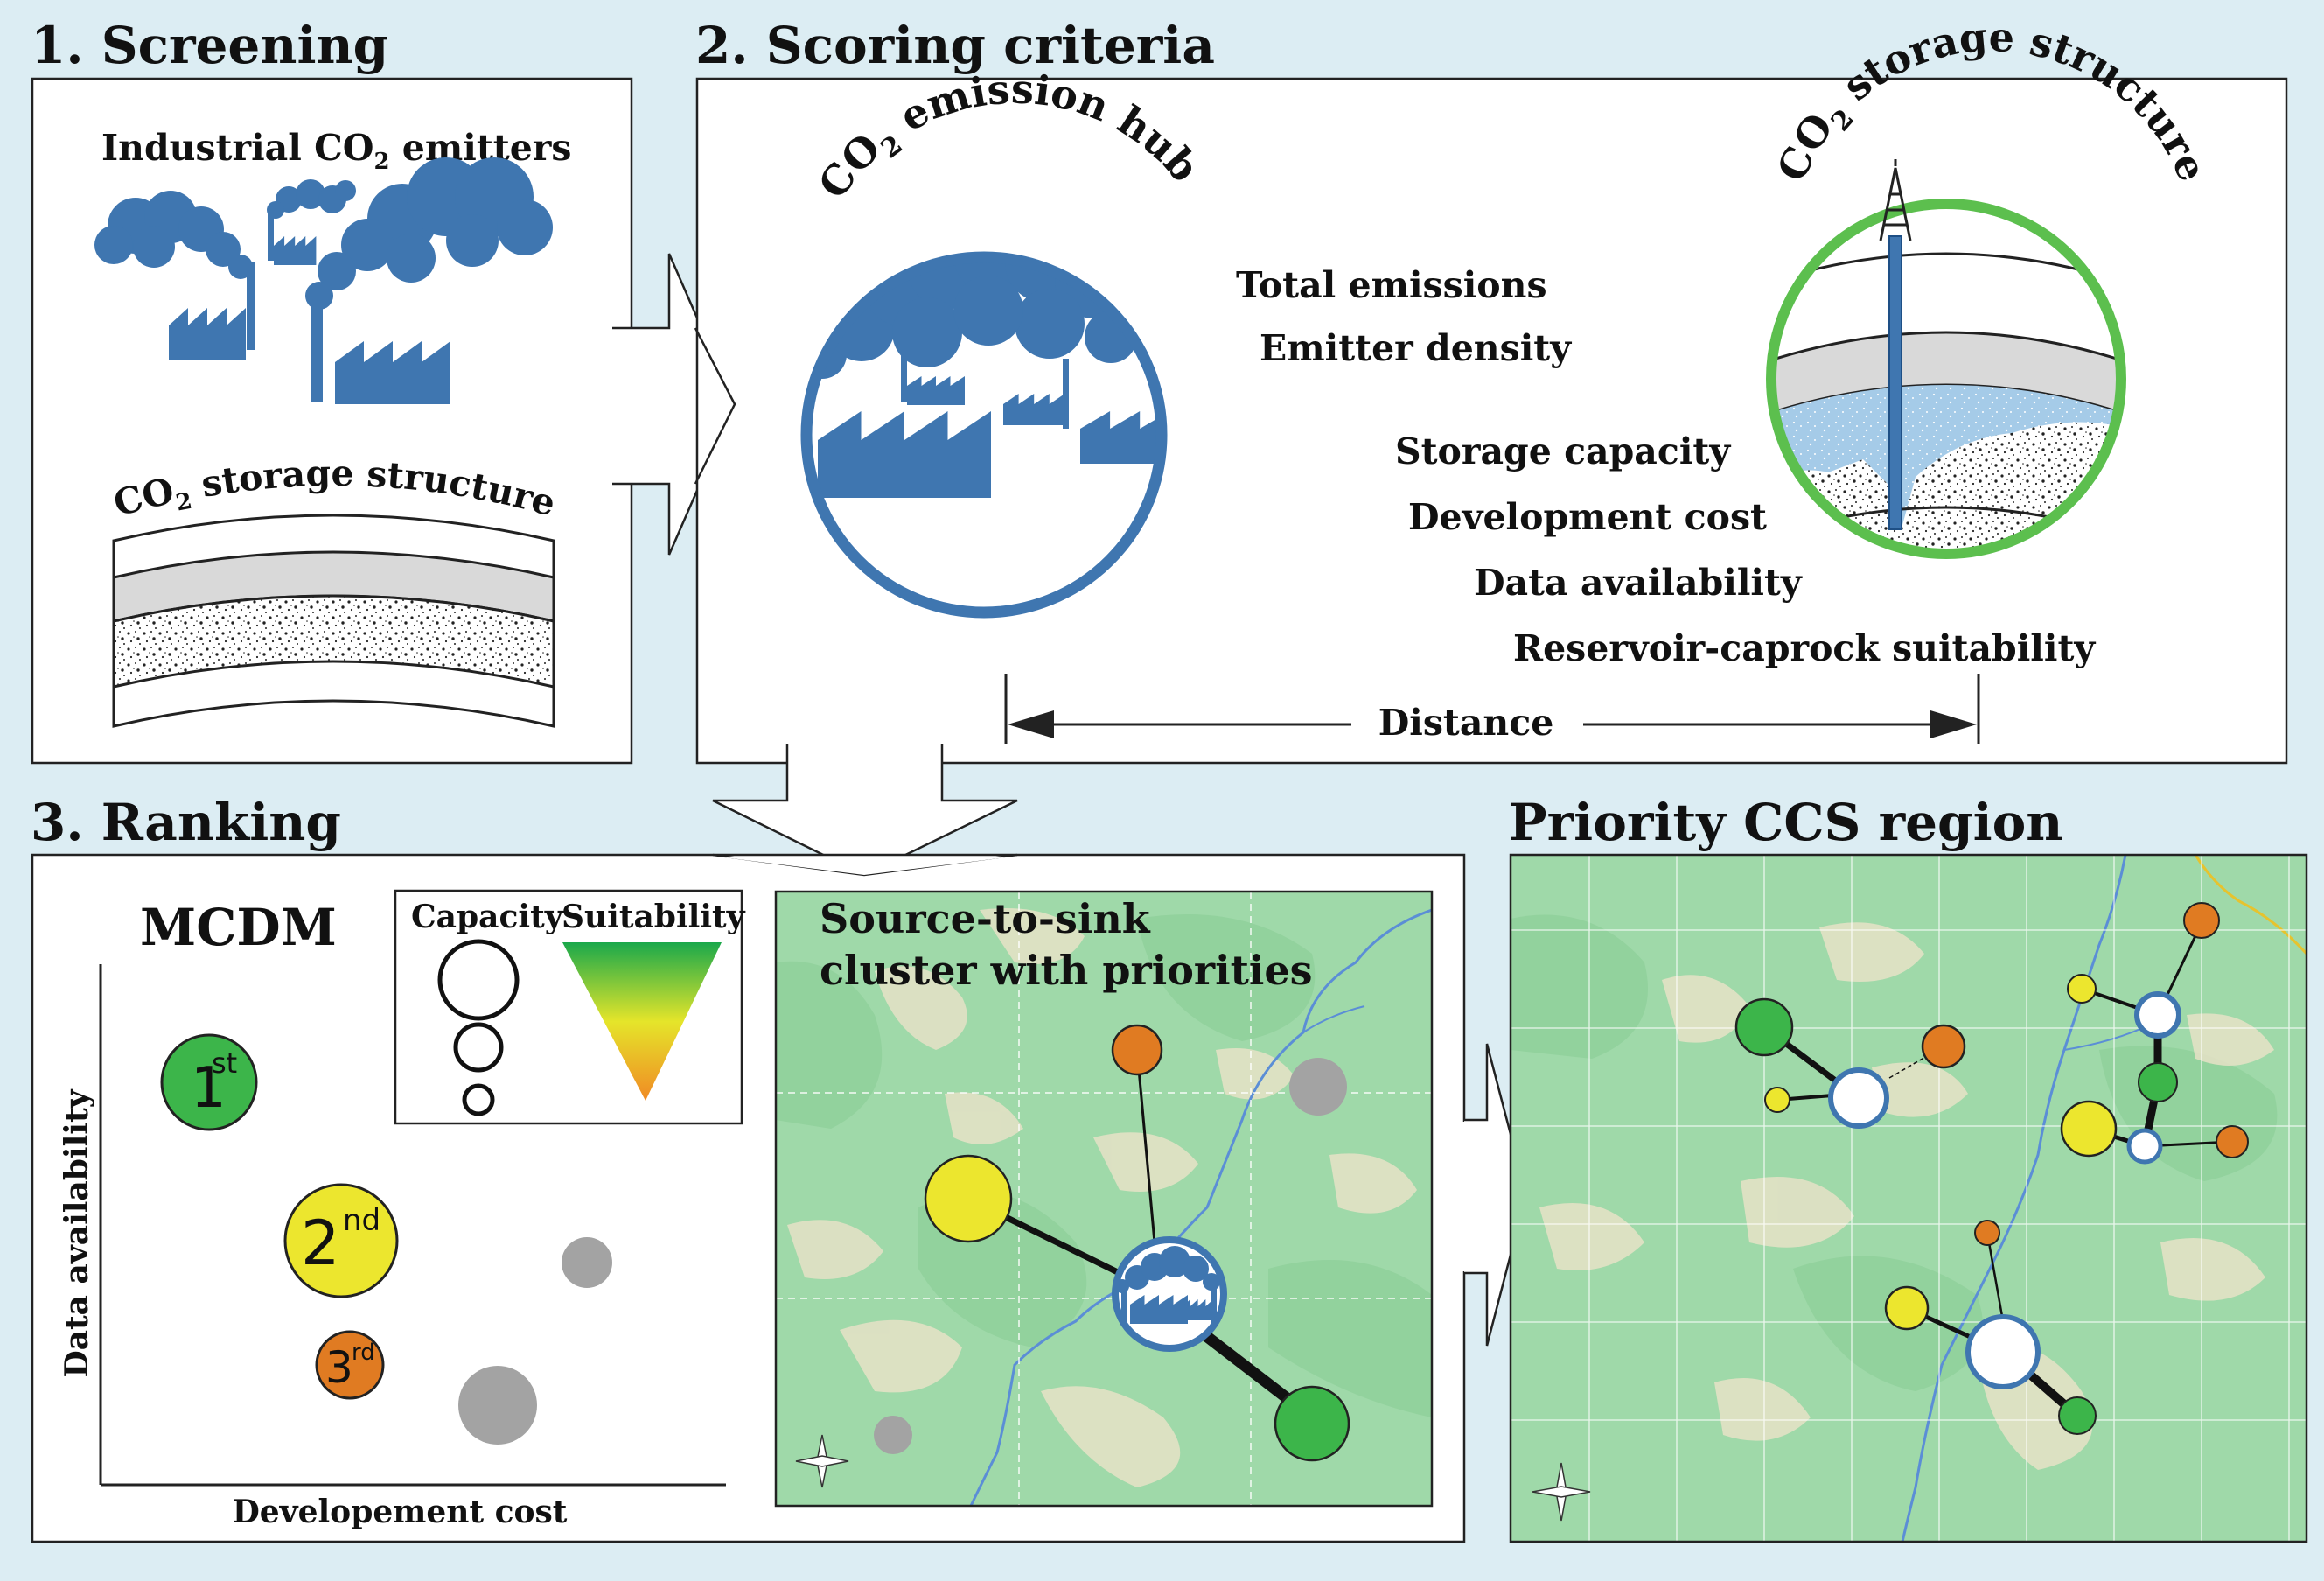  I want to click on criterion-reservoir-caprock: Reservoir-caprock suitability, so click(1804, 648).